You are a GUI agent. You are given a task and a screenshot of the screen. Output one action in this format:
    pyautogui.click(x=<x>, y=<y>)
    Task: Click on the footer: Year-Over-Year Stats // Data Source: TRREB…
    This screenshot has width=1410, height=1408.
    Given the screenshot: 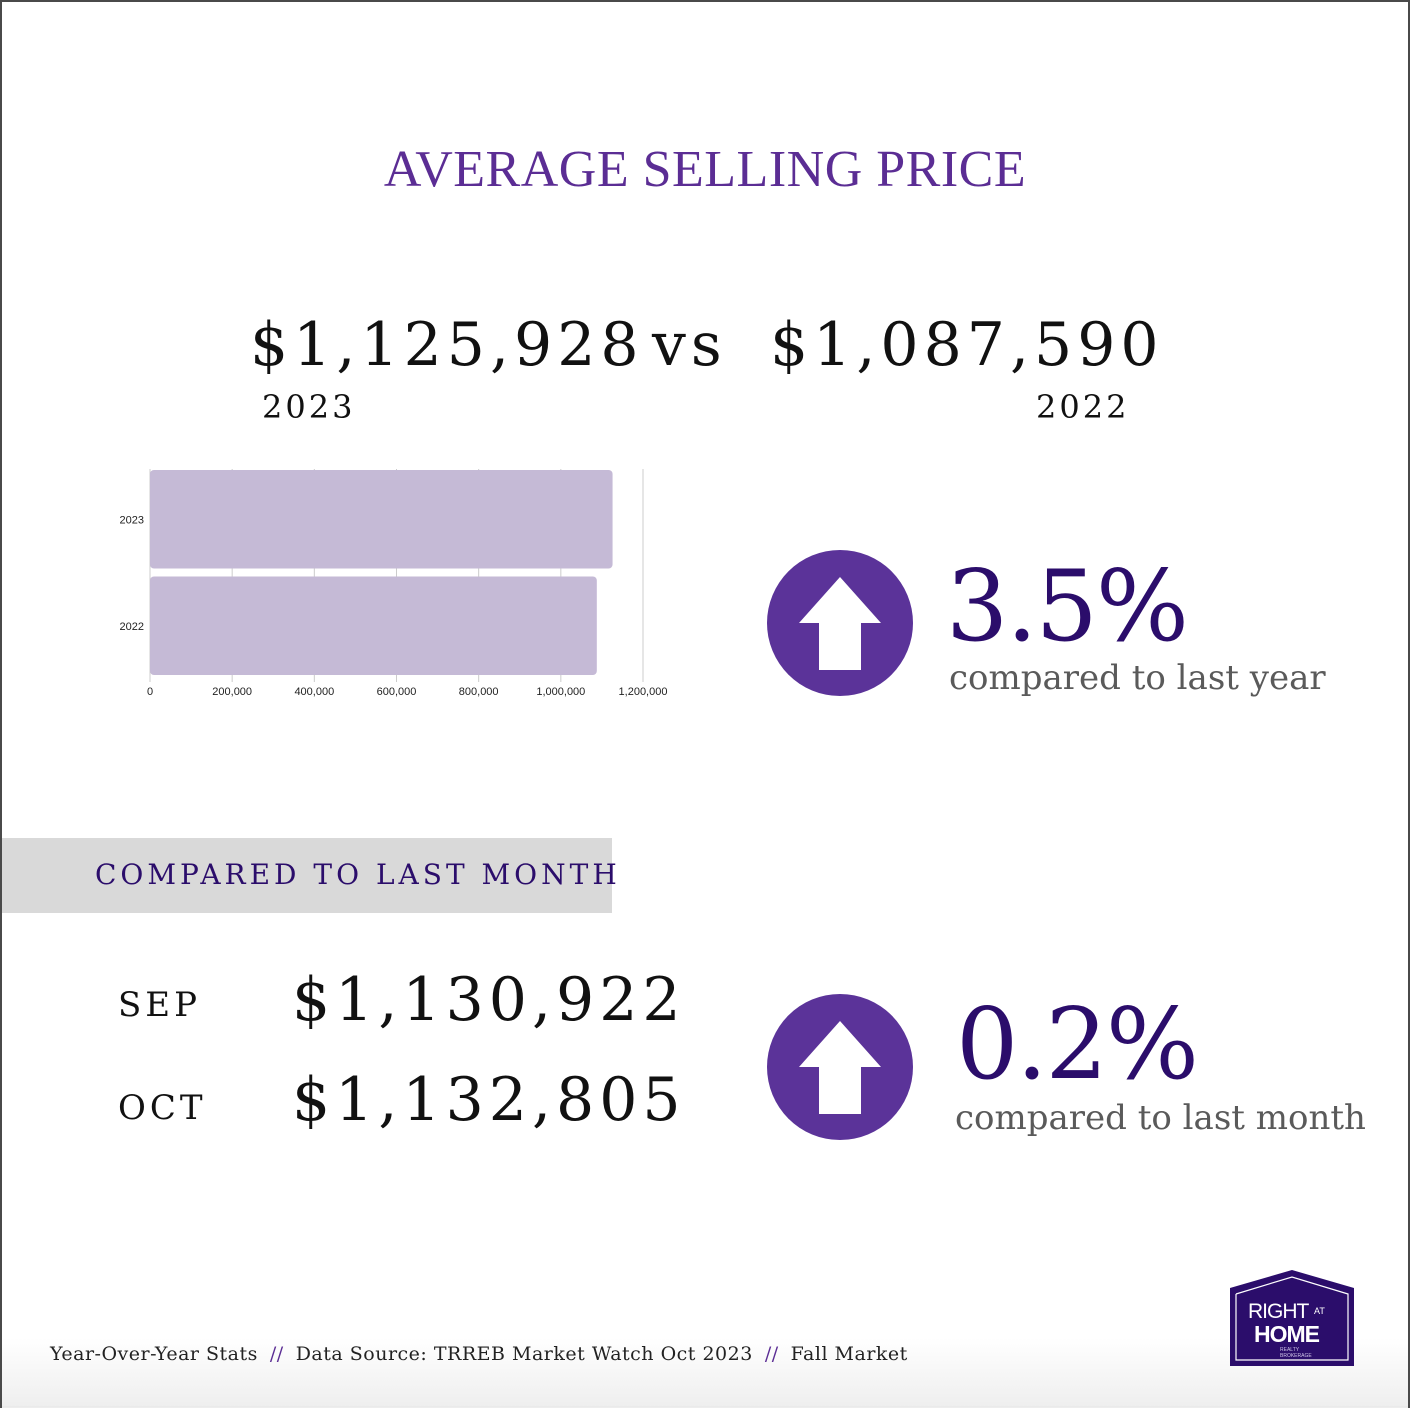 What is the action you would take?
    pyautogui.click(x=479, y=1354)
    